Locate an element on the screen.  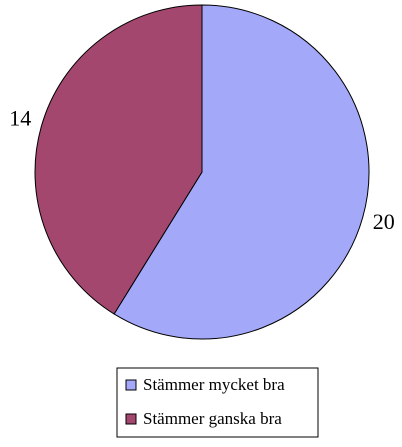
legend-label: Stämmer mycket bra is located at coordinates (214, 384).